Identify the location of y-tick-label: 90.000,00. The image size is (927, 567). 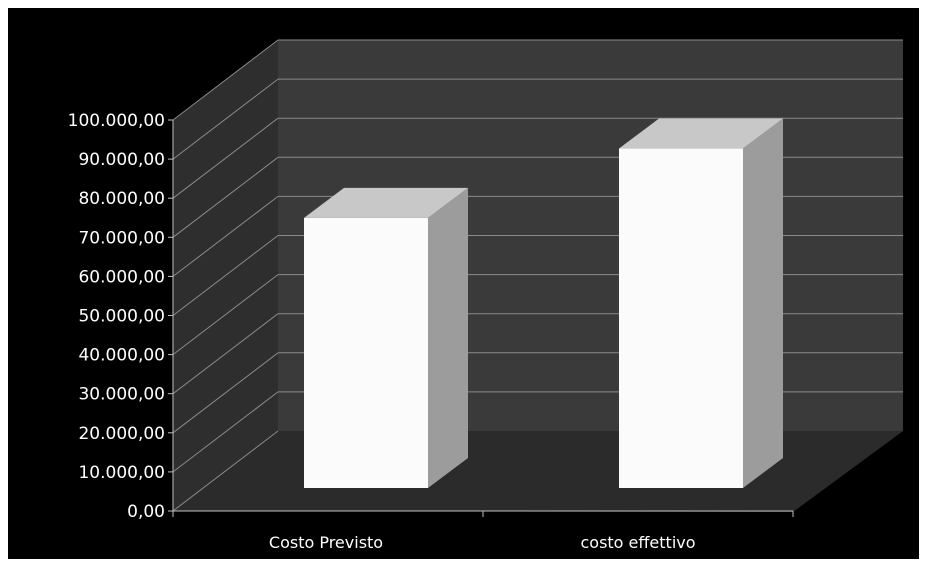
(121, 160).